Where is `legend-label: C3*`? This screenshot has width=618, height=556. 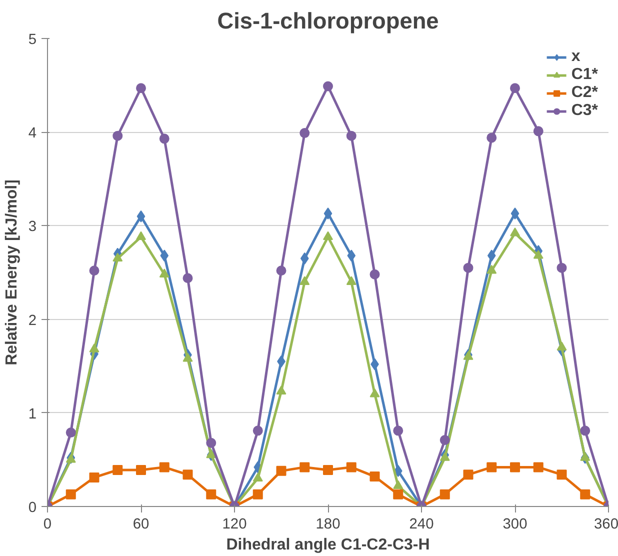
legend-label: C3* is located at coordinates (584, 111).